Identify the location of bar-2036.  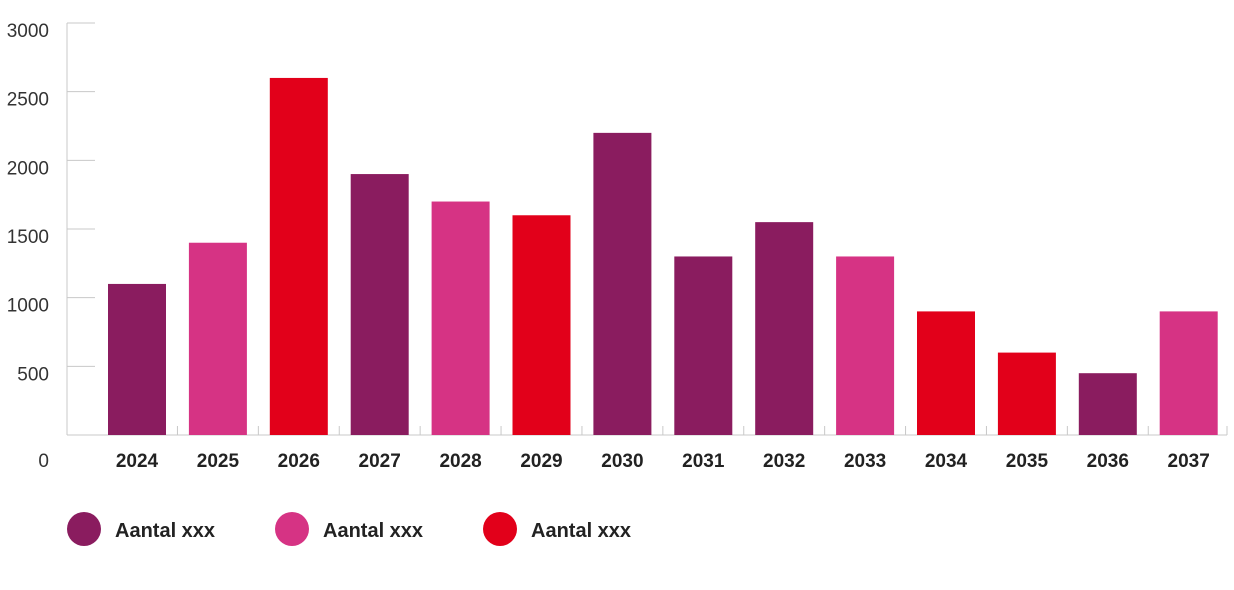
(1107, 404).